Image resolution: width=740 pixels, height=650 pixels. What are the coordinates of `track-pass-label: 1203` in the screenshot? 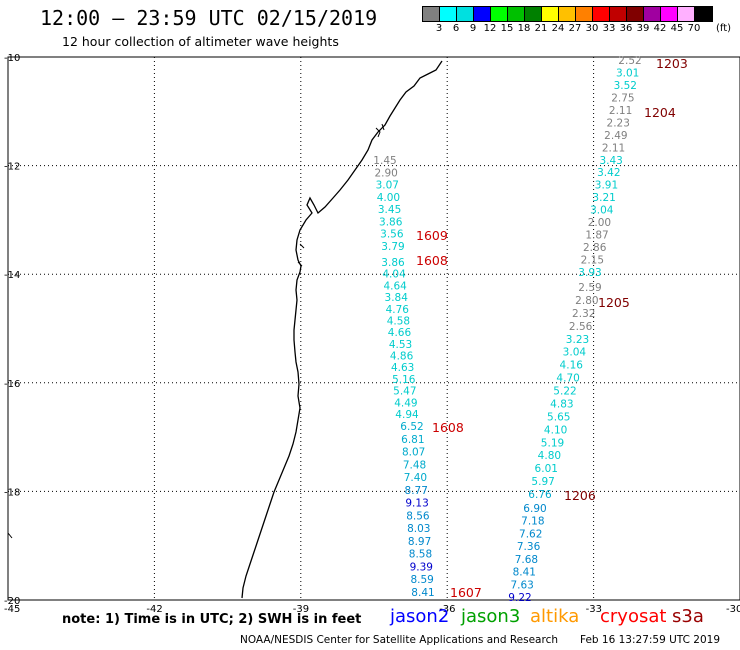 It's located at (672, 63).